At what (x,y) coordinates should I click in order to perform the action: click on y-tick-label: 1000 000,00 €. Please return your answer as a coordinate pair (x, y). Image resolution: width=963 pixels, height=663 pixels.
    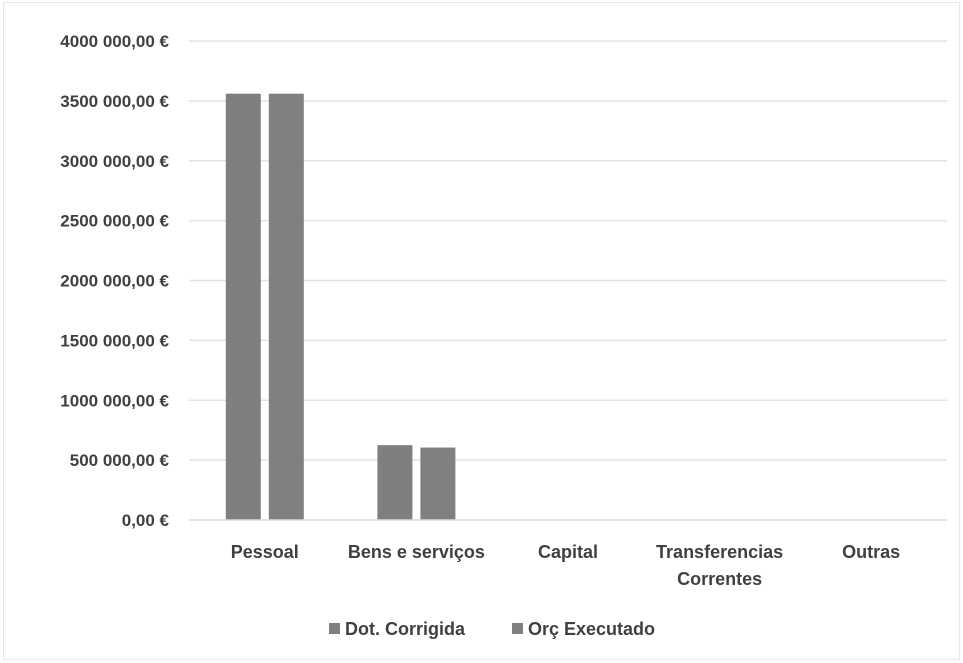
    Looking at the image, I should click on (114, 400).